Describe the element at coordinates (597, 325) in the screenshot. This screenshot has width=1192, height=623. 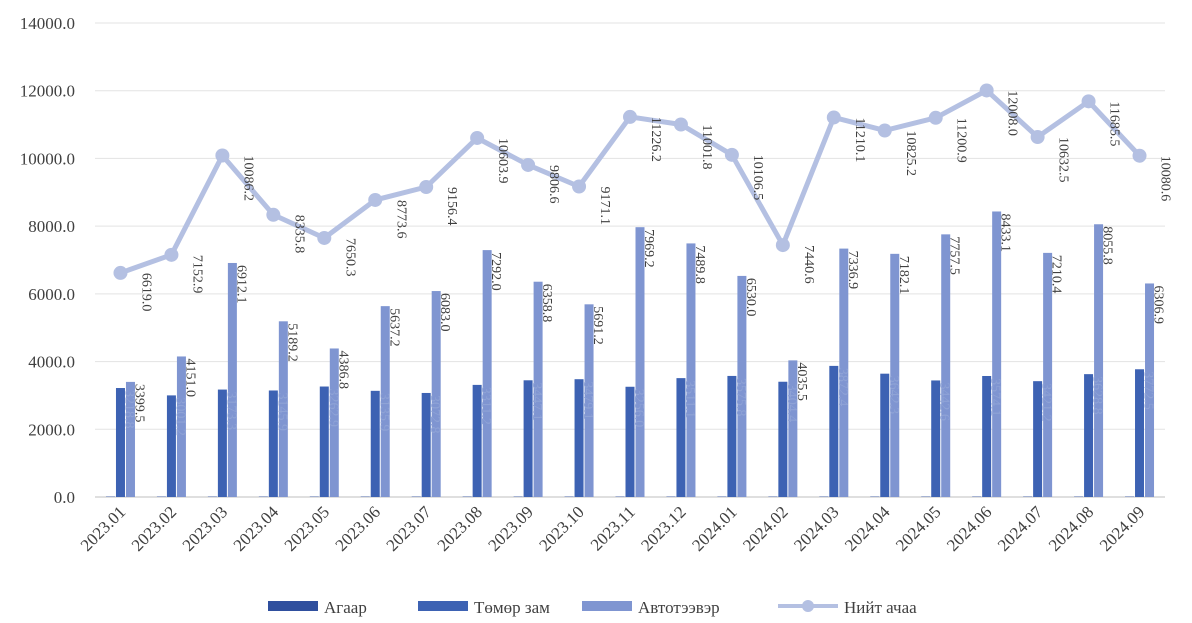
I see `road-data-label: 5691.2` at that location.